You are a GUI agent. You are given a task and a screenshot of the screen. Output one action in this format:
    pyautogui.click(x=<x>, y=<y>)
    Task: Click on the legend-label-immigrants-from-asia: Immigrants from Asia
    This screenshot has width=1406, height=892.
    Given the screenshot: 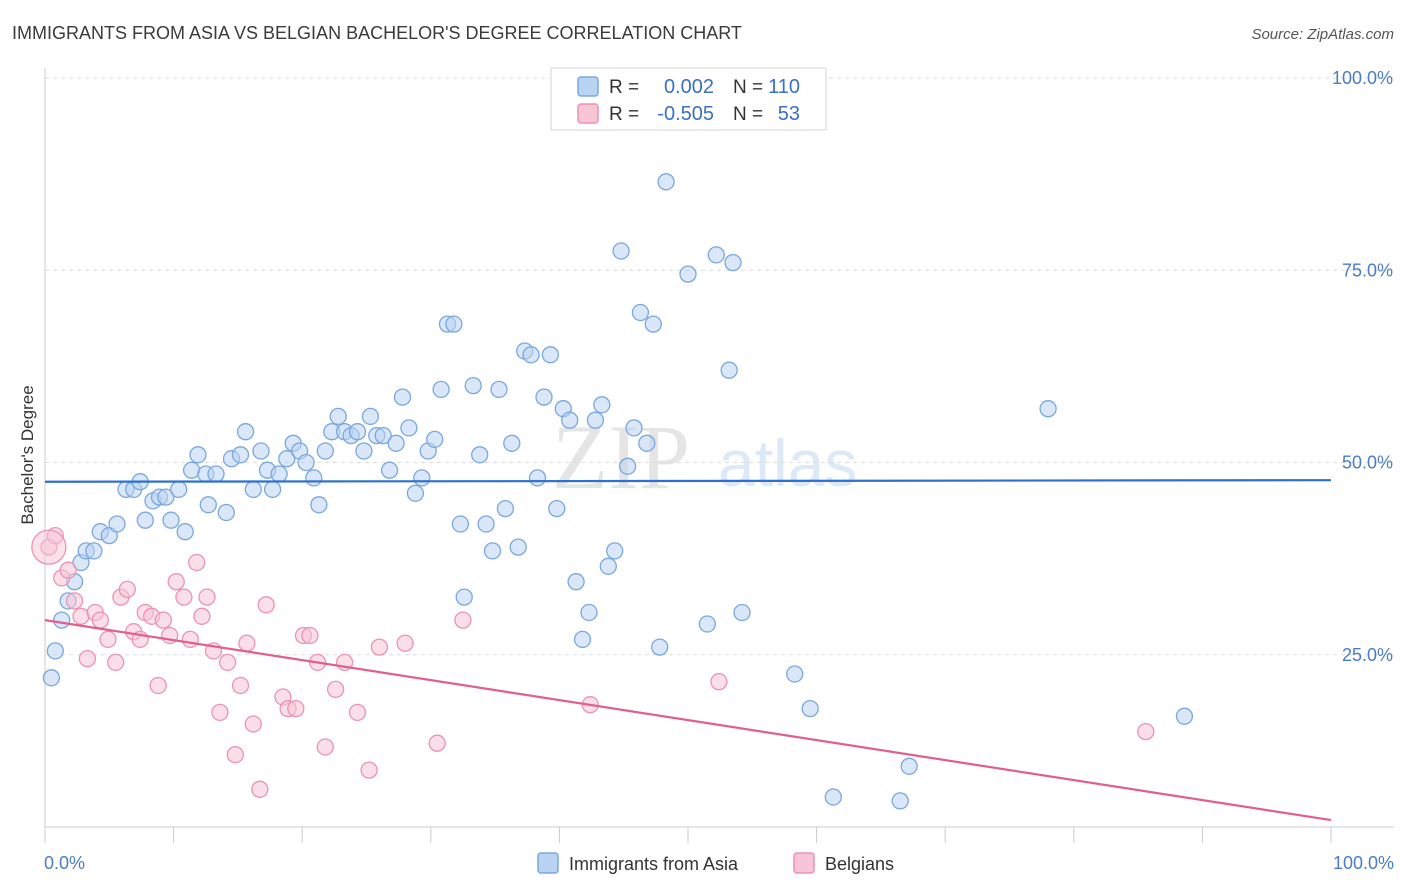 What is the action you would take?
    pyautogui.click(x=654, y=864)
    